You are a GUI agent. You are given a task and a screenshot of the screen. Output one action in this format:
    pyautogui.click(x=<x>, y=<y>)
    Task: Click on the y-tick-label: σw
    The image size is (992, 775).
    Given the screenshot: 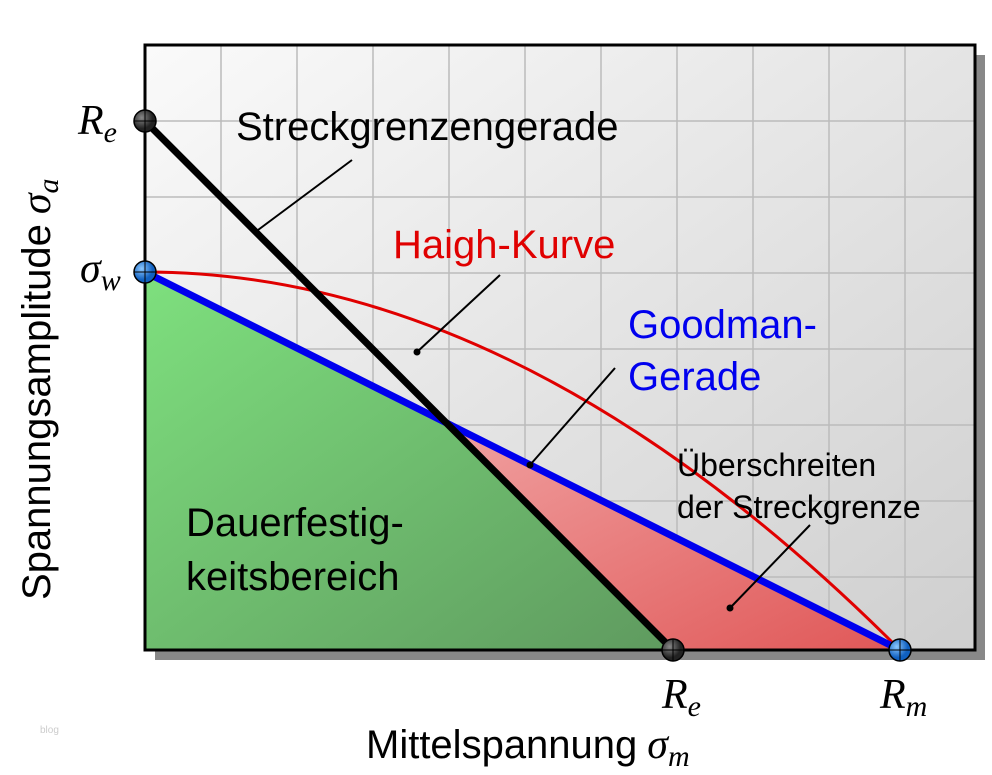 What is the action you would take?
    pyautogui.click(x=100, y=271)
    